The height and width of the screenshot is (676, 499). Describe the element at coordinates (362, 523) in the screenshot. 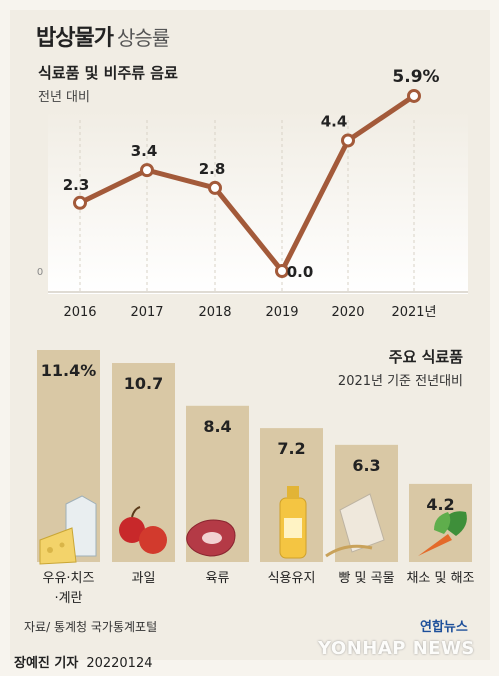

I see `grain-bag-icon` at that location.